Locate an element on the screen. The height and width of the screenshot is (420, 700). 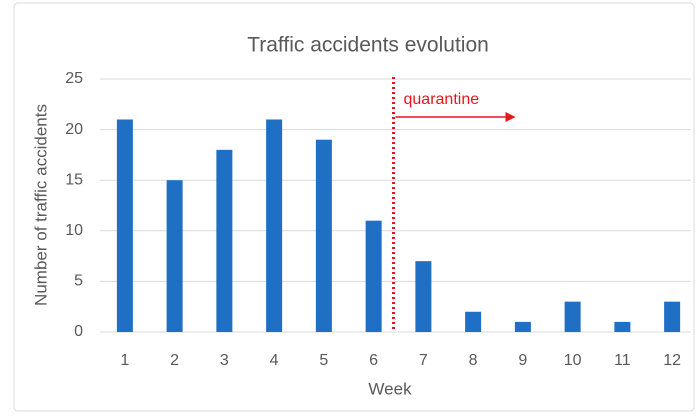
x-tick-label: 9 is located at coordinates (522, 360).